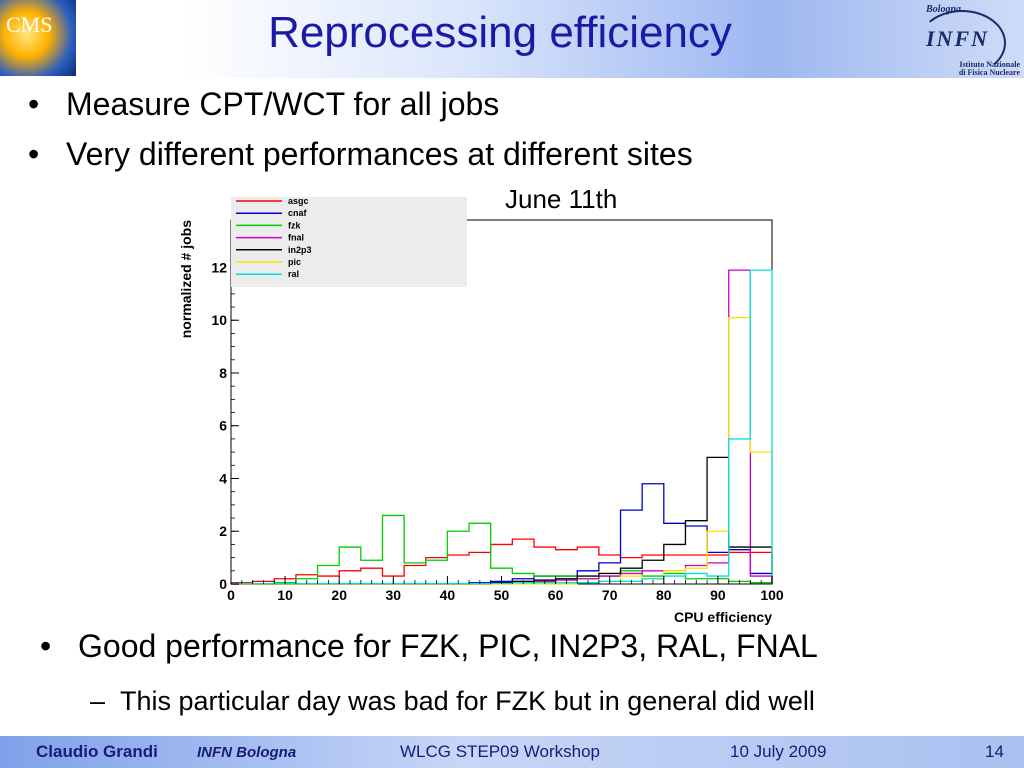 The height and width of the screenshot is (768, 1024). I want to click on slide-title: Reprocessing efficiency, so click(500, 32).